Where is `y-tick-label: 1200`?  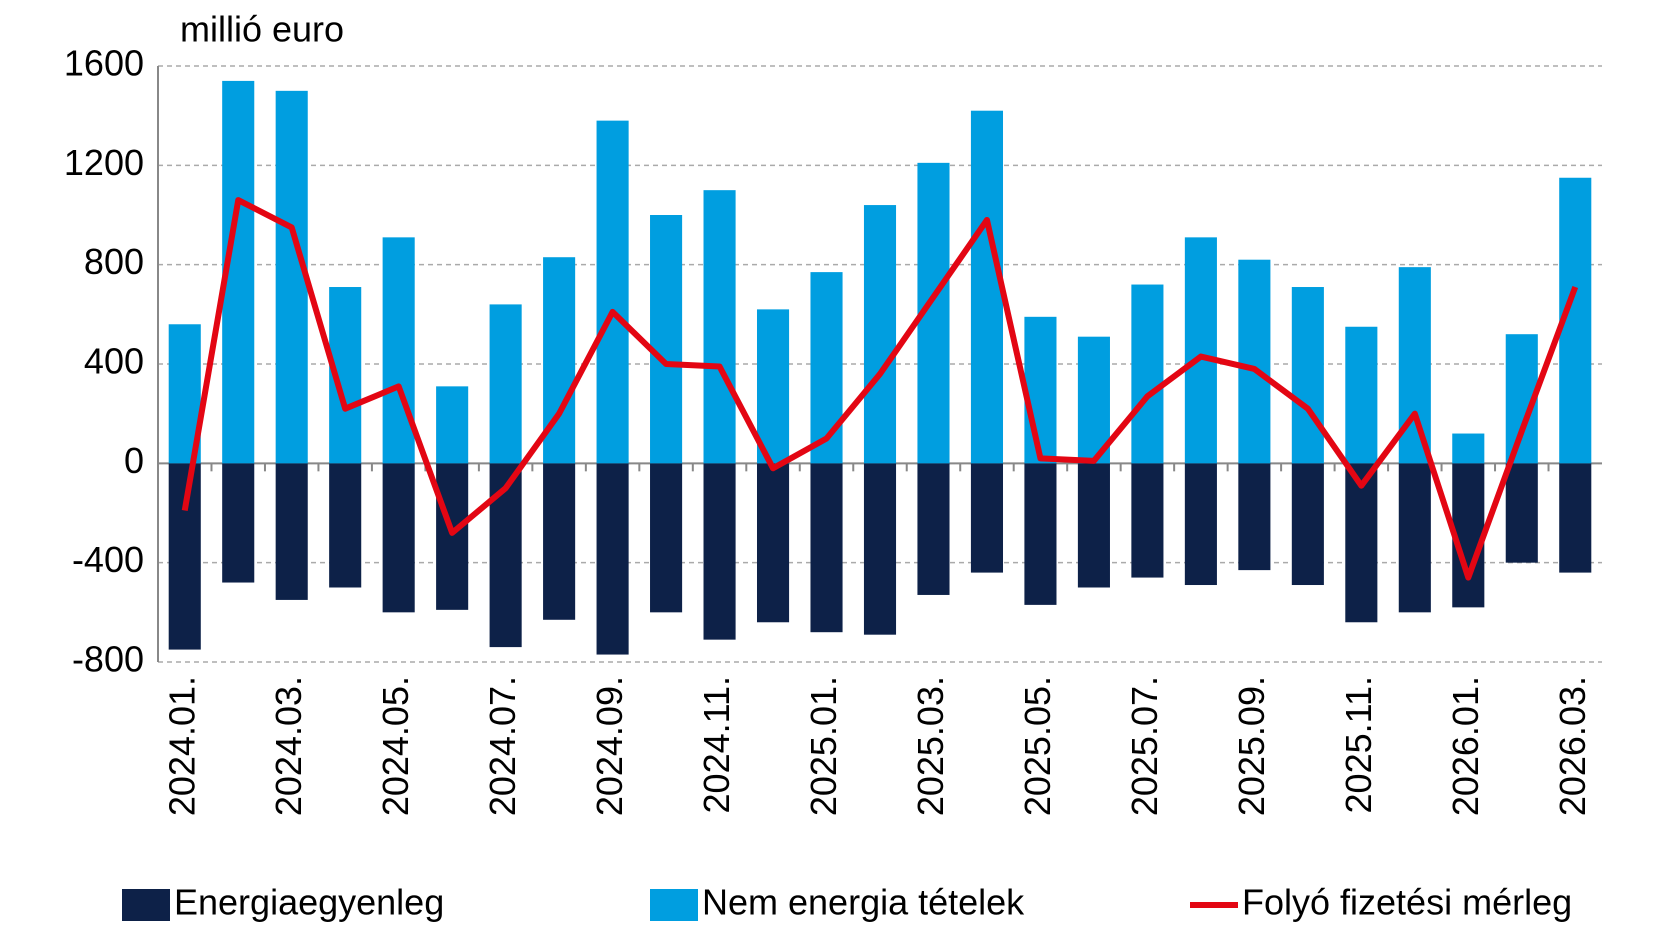
y-tick-label: 1200 is located at coordinates (104, 162).